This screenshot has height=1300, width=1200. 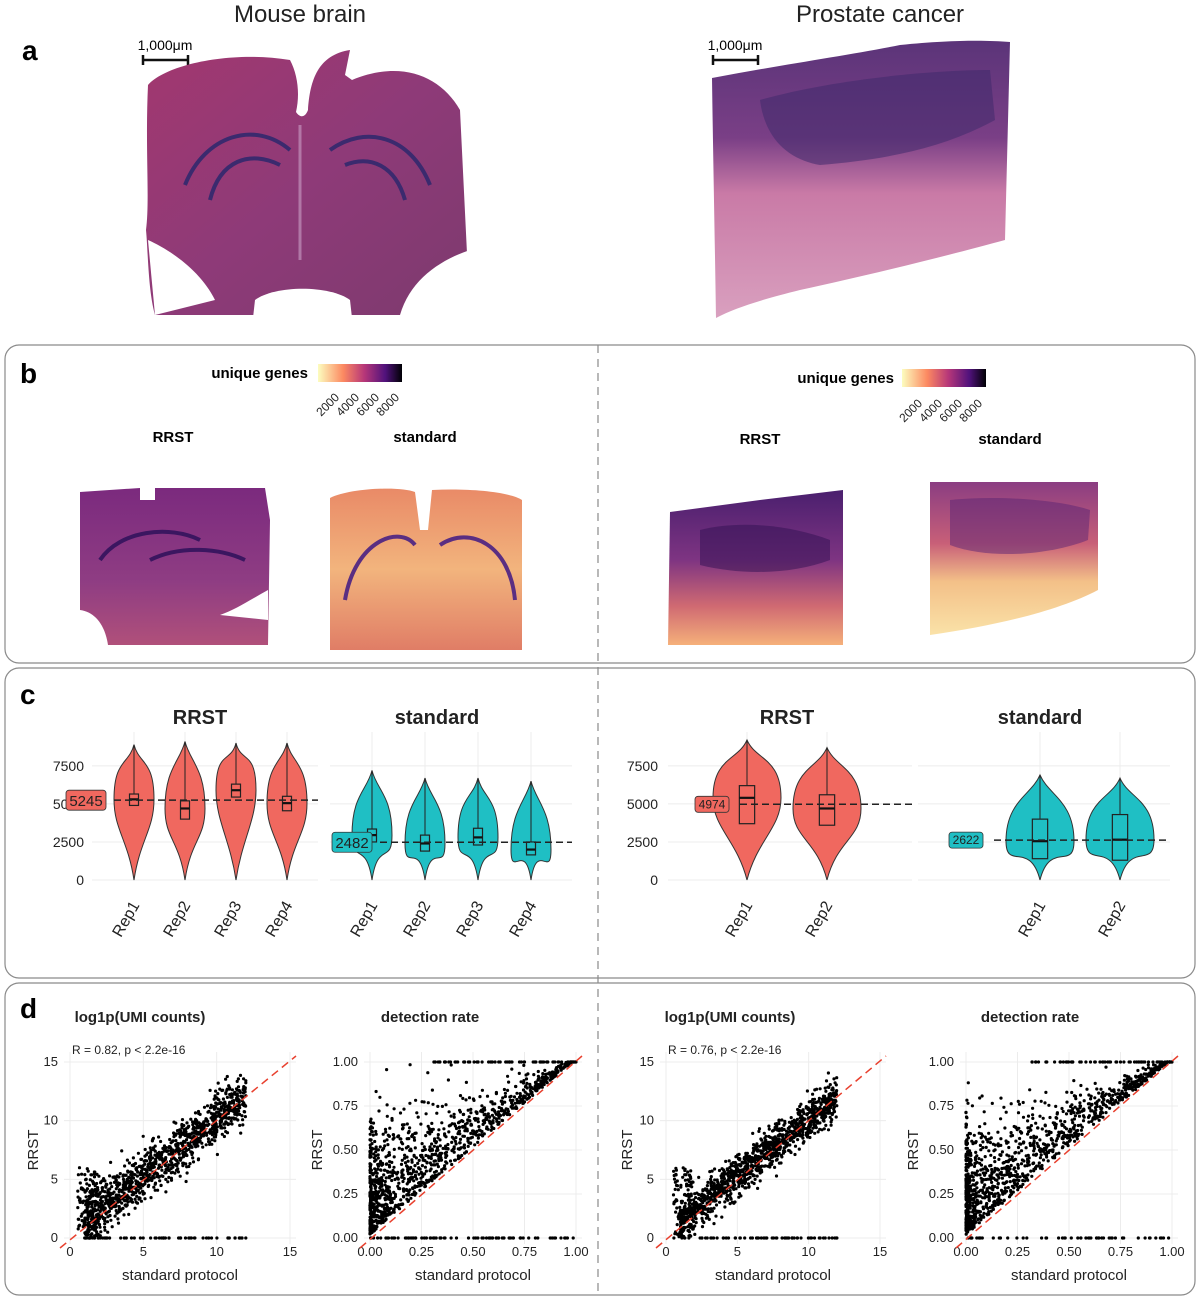 What do you see at coordinates (28, 694) in the screenshot?
I see `panel-letter-c: c` at bounding box center [28, 694].